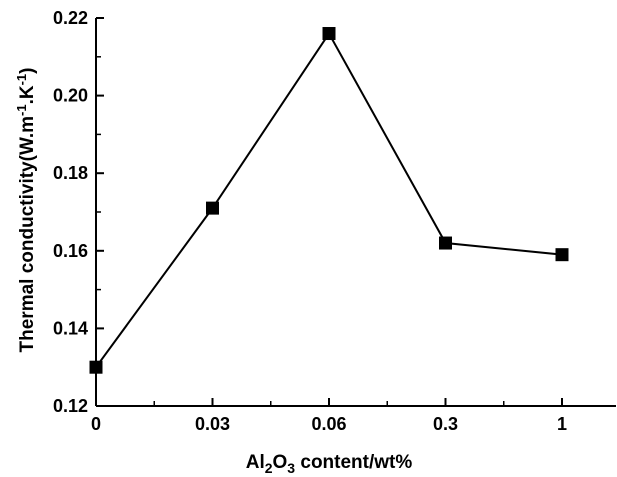 This screenshot has height=477, width=617. What do you see at coordinates (445, 424) in the screenshot?
I see `x-tick-label: 0.3` at bounding box center [445, 424].